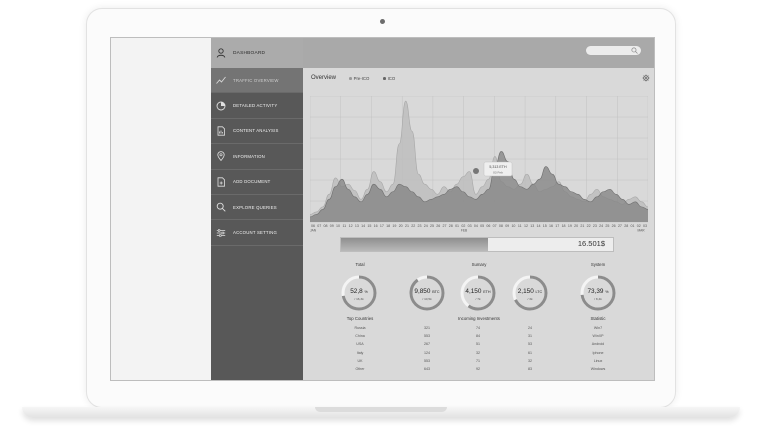 The height and width of the screenshot is (443, 761). I want to click on x-tick-label: 04, so click(476, 226).